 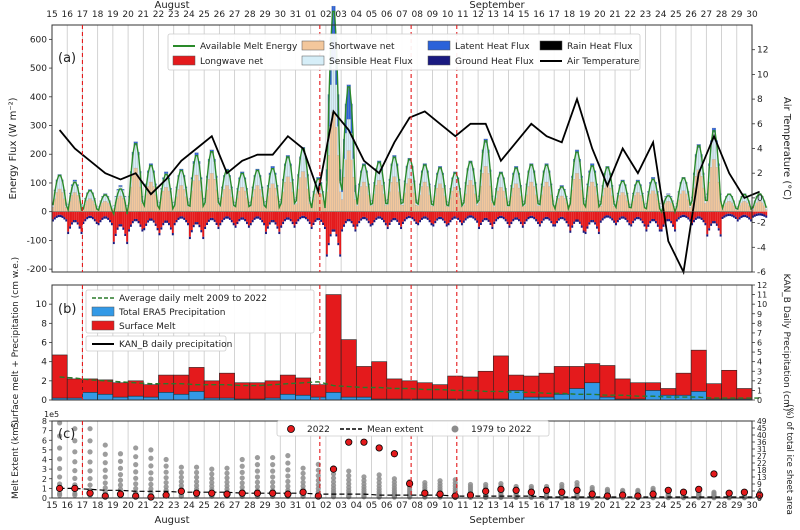 What do you see at coordinates (409, 492) in the screenshot?
I see `mean-extent-line` at bounding box center [409, 492].